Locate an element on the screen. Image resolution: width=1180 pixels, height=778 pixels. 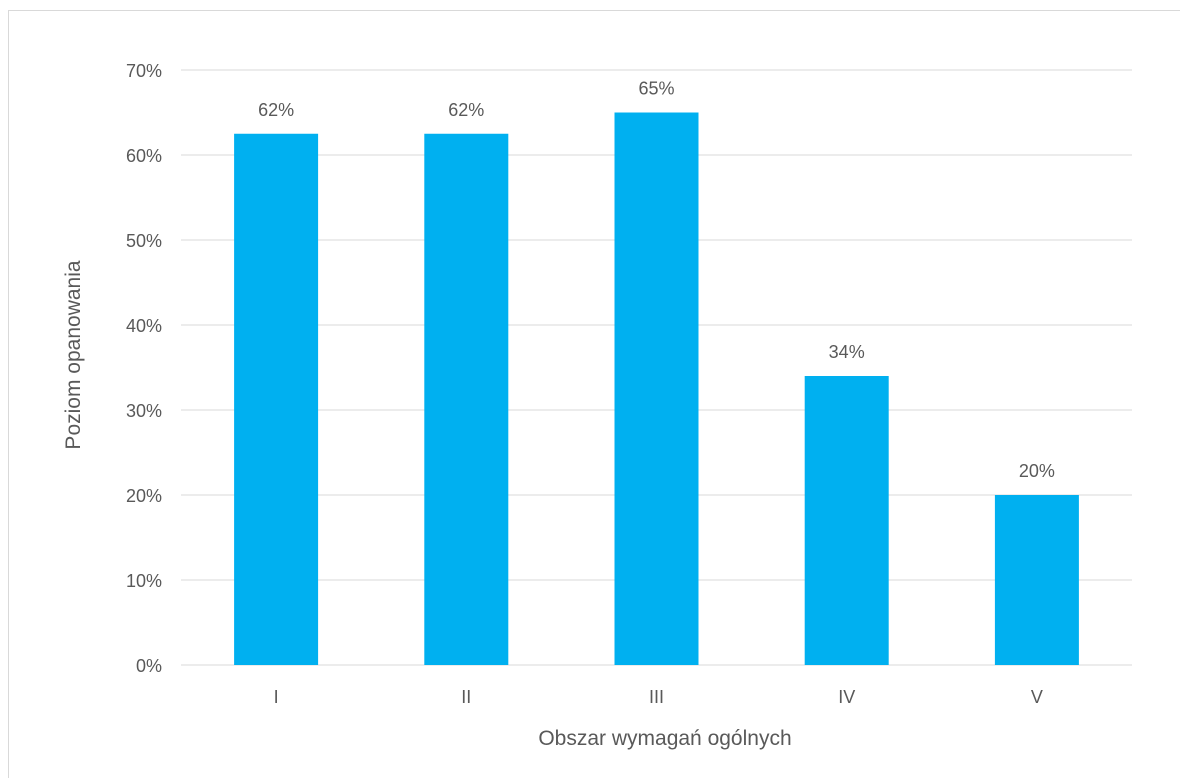
x-tick-label: IV is located at coordinates (846, 697).